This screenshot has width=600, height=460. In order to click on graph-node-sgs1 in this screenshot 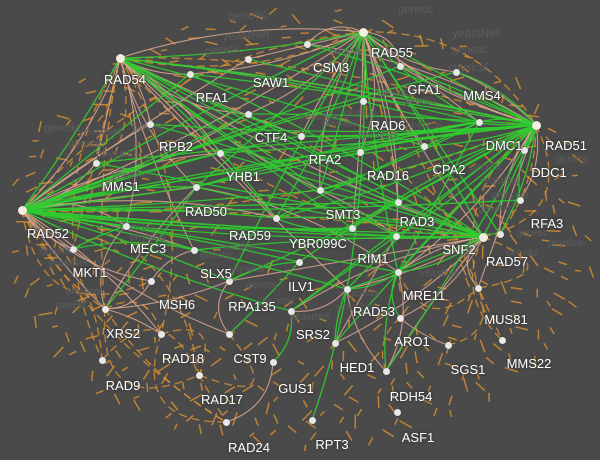, I will do `click(448, 345)`.